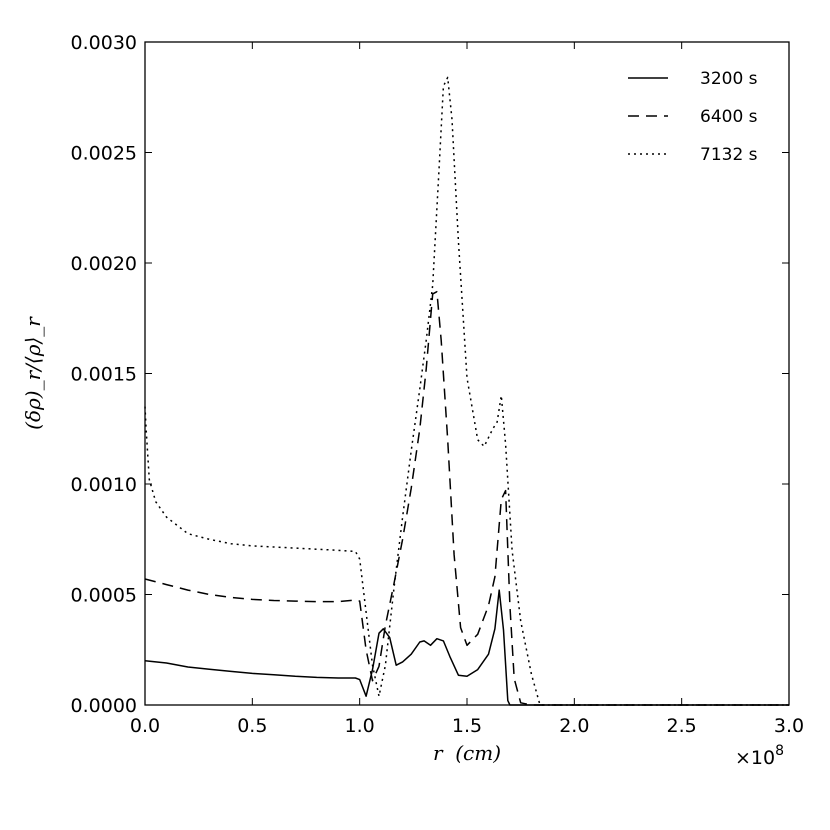 The image size is (830, 830). What do you see at coordinates (145, 726) in the screenshot?
I see `x-tick-label: 0.0` at bounding box center [145, 726].